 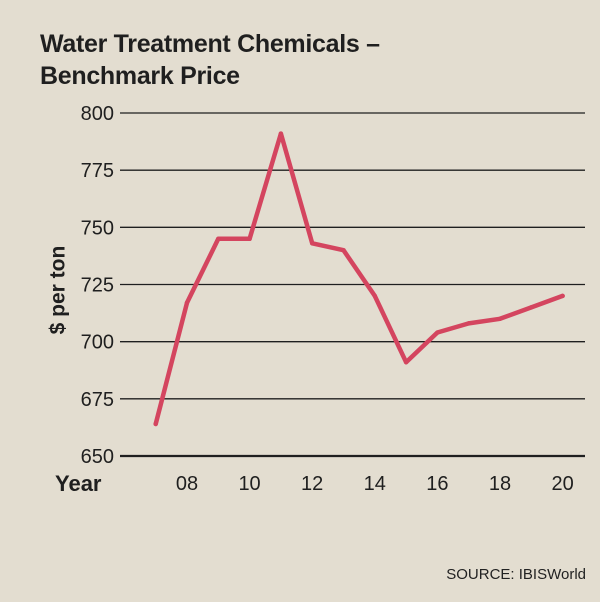 I want to click on chart-title-line-1: Water Treatment Chemicals –, so click(x=210, y=44).